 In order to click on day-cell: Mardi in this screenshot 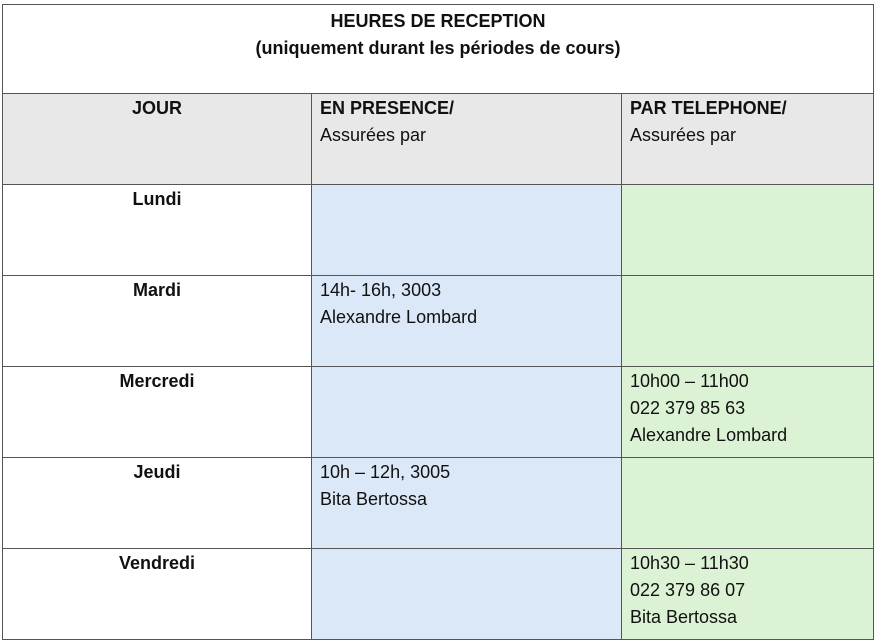, I will do `click(157, 321)`.